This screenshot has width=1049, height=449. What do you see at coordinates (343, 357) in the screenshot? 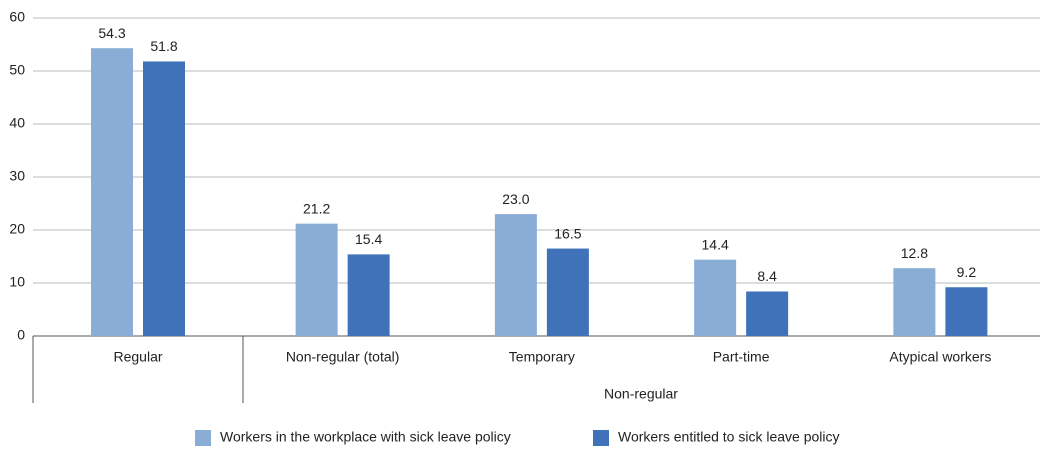
I see `x-tick-label: Non-regular (total)` at bounding box center [343, 357].